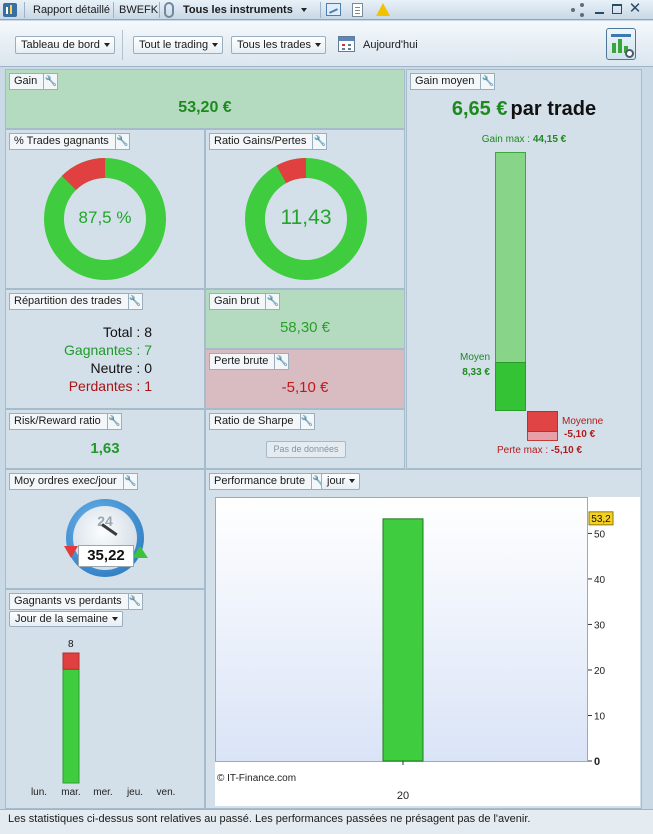  What do you see at coordinates (257, 778) in the screenshot?
I see `watermark: © IT-Finance.com` at bounding box center [257, 778].